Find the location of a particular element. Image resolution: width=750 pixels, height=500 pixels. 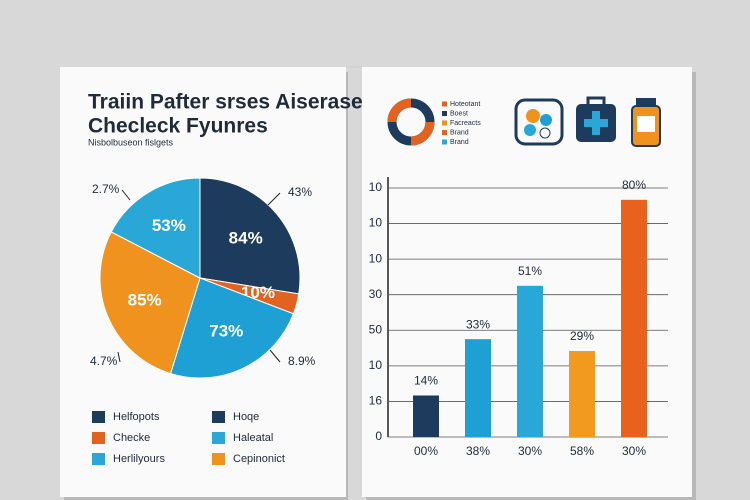

x-tick-label: 00% is located at coordinates (426, 451).